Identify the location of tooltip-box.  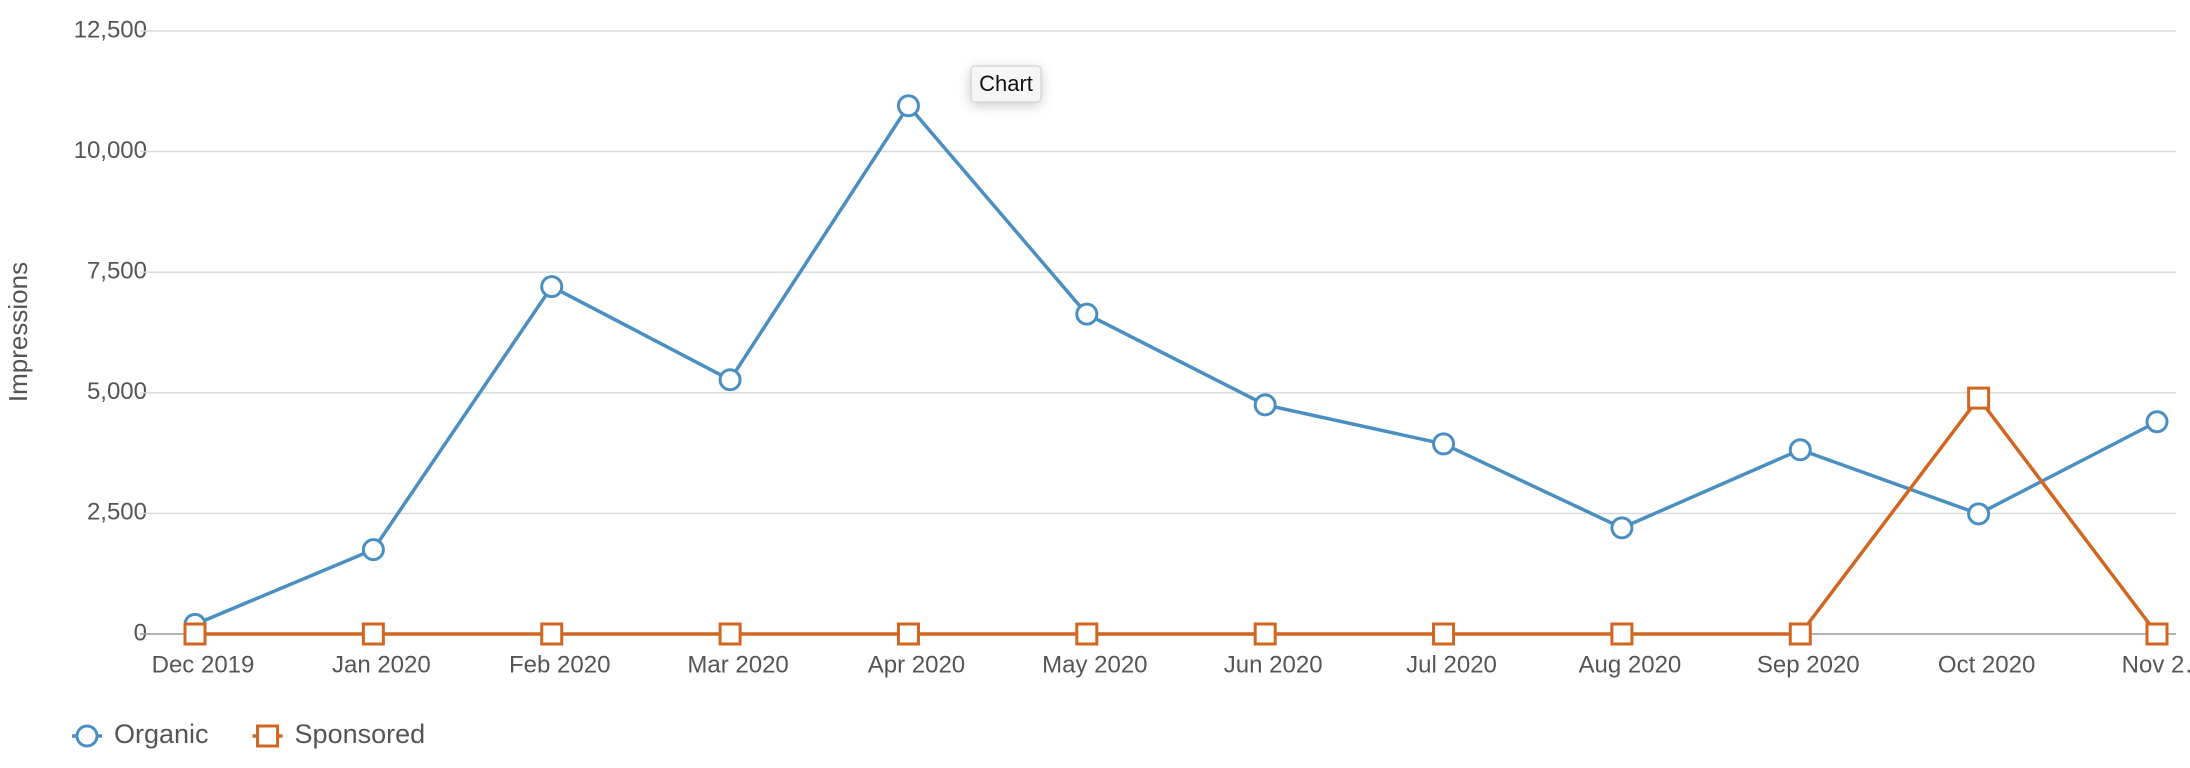
(1006, 84).